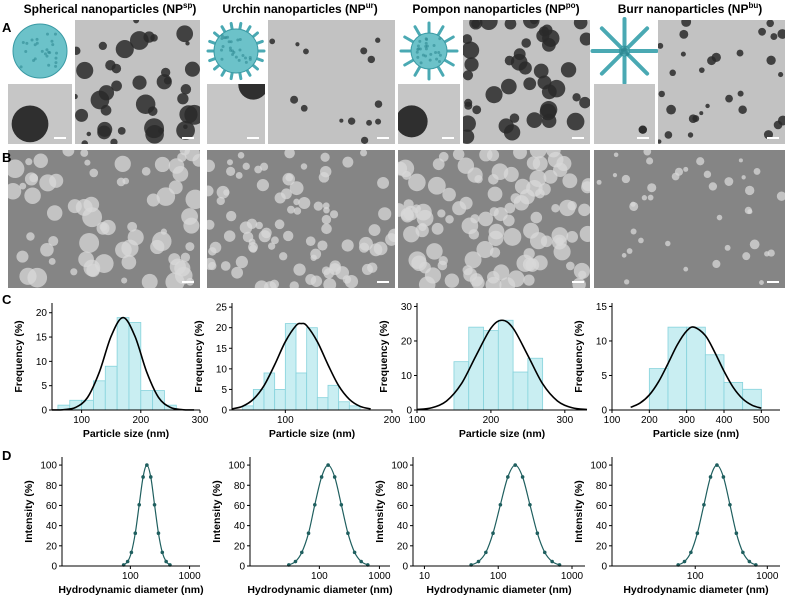  I want to click on column-title: Pompon nanoparticles (NPpo), so click(495, 8).